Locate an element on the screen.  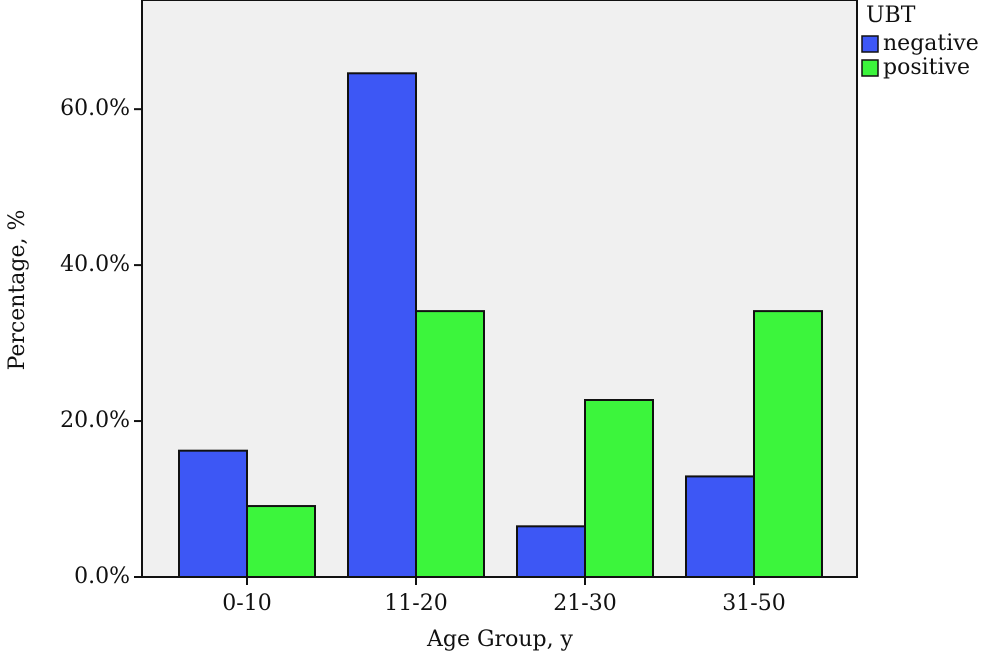
y-axis-label: Percentage, % is located at coordinates (17, 290).